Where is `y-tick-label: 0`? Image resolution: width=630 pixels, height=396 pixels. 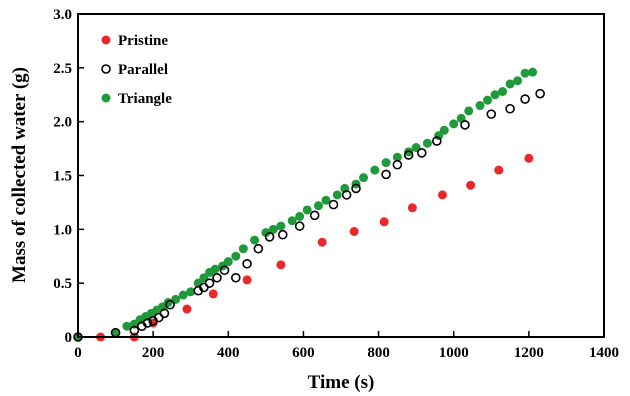 y-tick-label: 0 is located at coordinates (69, 338).